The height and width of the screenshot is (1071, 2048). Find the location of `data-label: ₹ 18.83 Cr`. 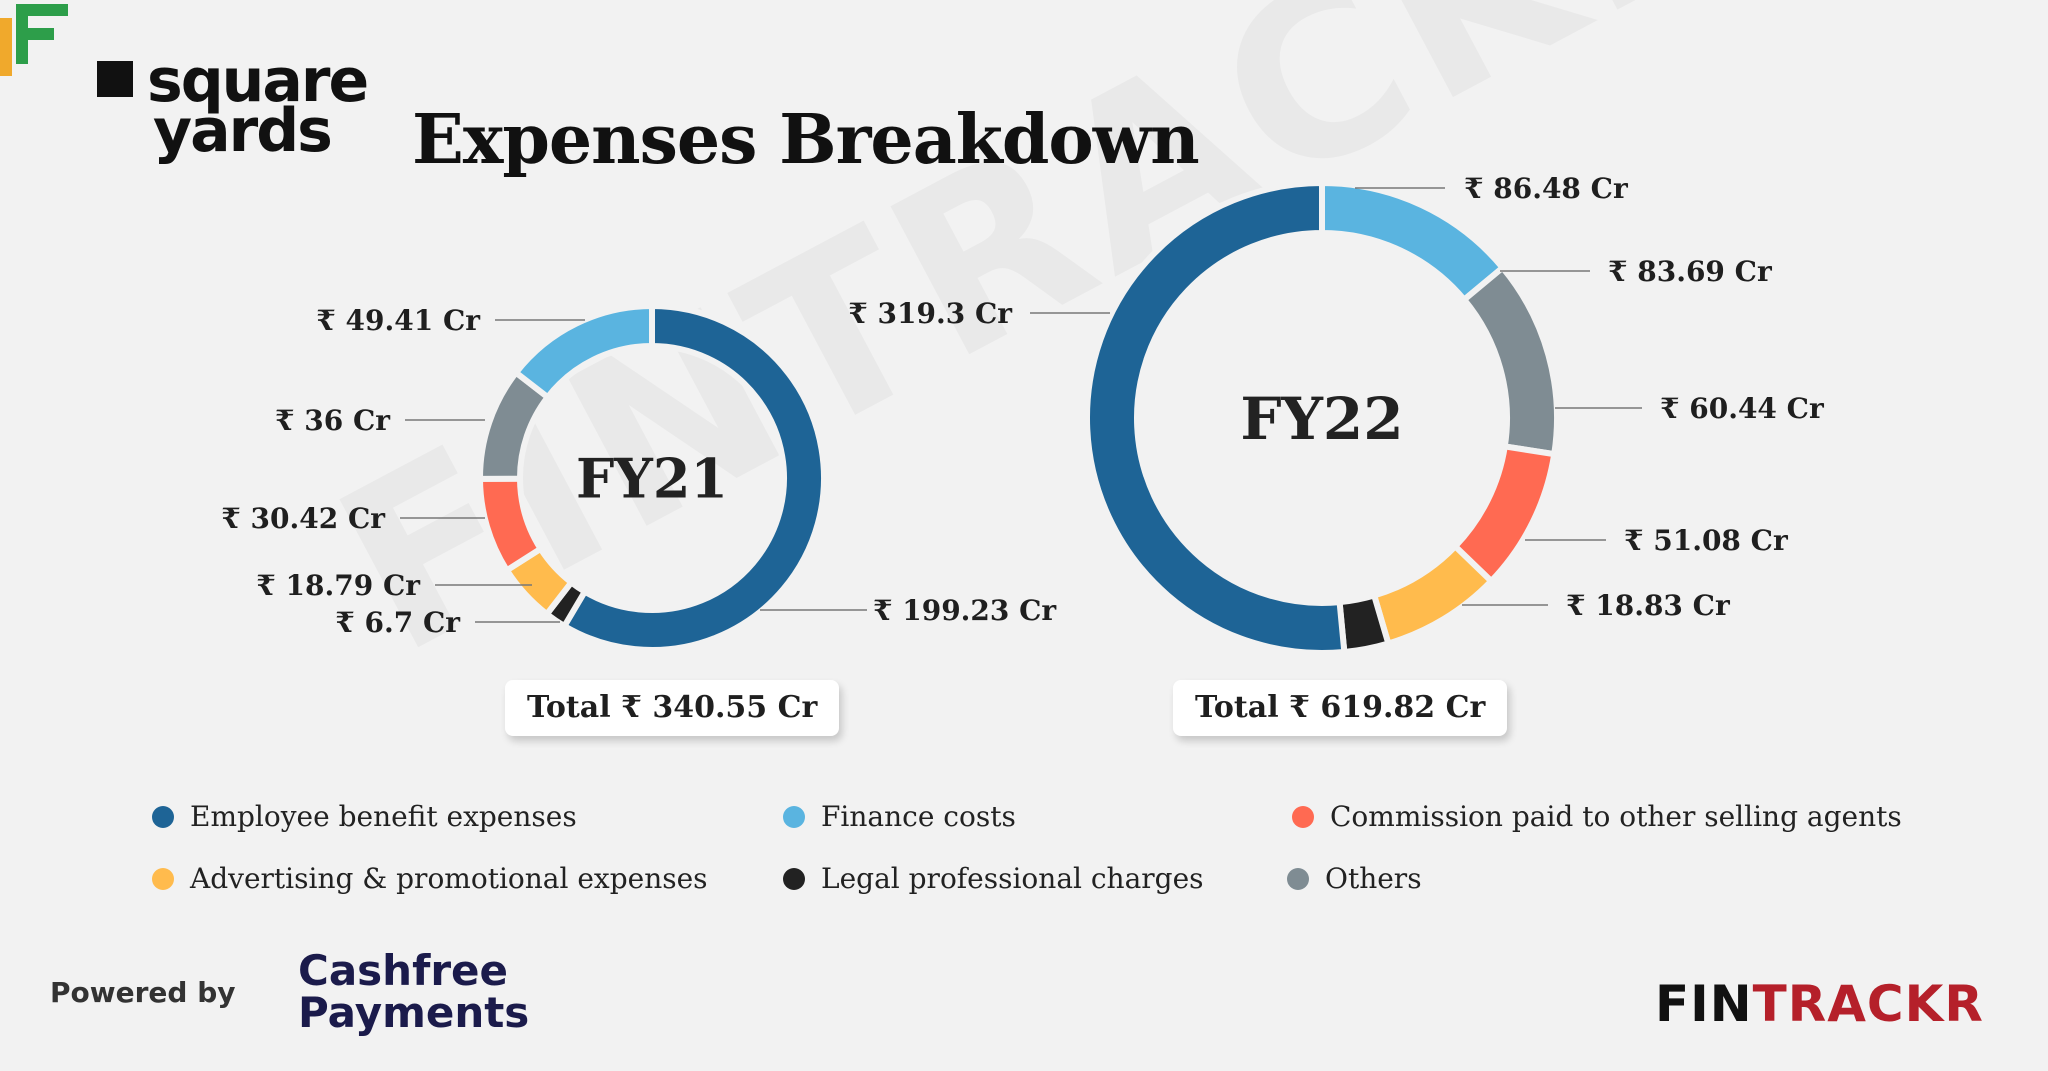

data-label: ₹ 18.83 Cr is located at coordinates (1648, 605).